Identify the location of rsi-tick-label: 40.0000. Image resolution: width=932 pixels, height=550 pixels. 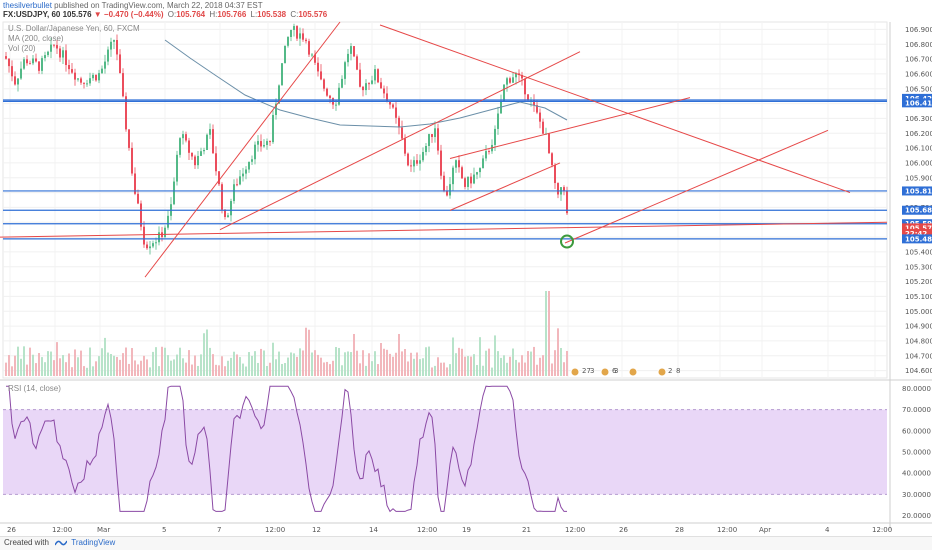
(916, 474).